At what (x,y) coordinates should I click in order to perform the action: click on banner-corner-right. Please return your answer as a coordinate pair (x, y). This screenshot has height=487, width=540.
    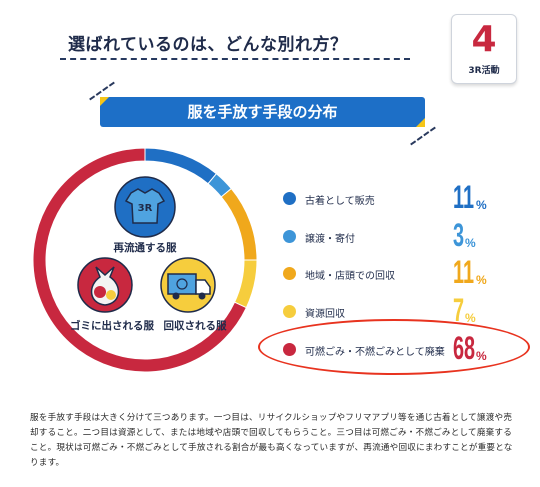
    Looking at the image, I should click on (420, 122).